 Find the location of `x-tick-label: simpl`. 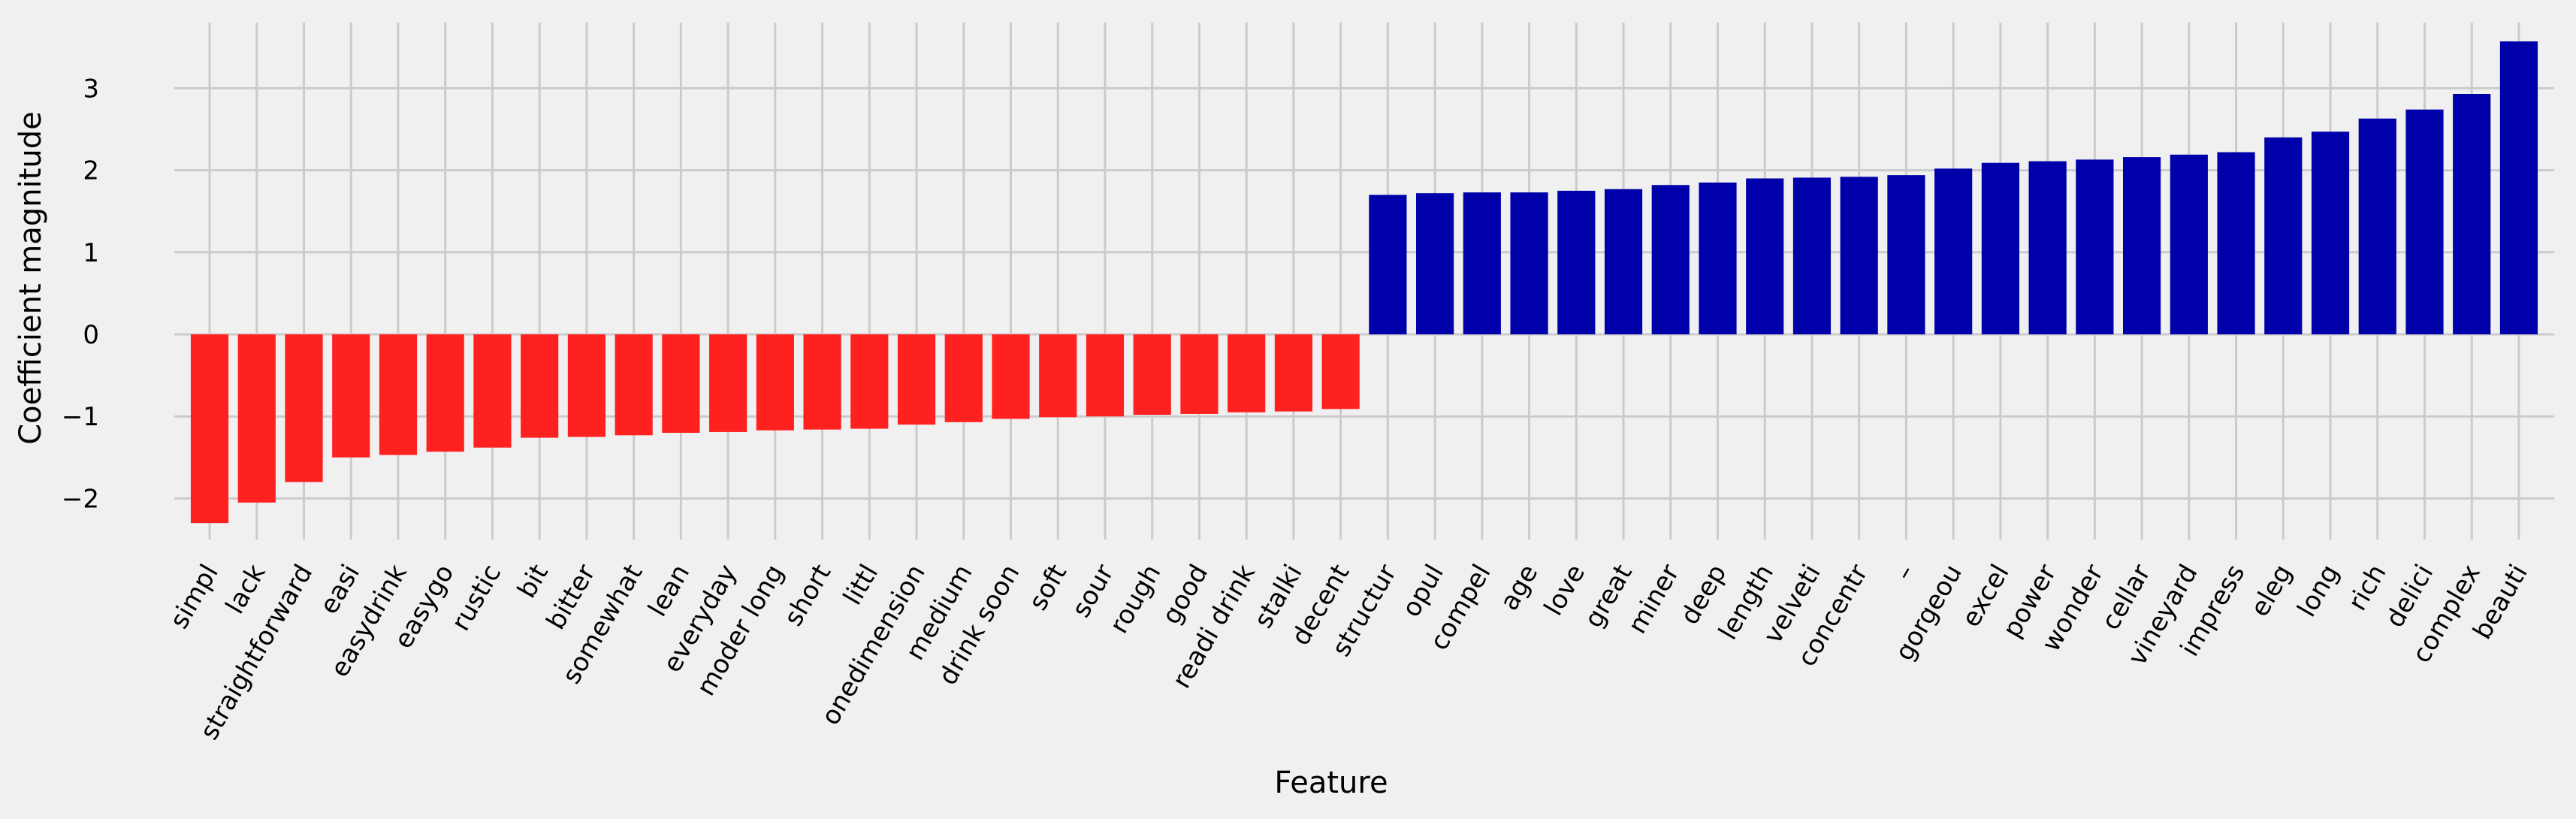

x-tick-label: simpl is located at coordinates (195, 597).